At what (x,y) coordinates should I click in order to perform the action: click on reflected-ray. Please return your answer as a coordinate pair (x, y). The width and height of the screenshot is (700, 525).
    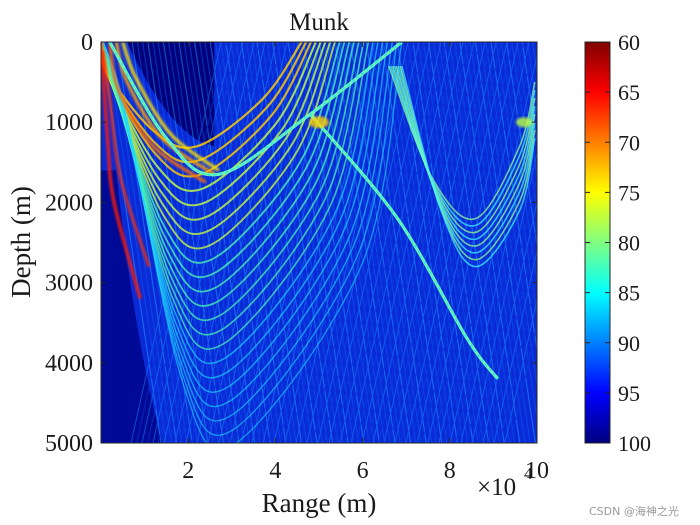
    Looking at the image, I should click on (404, 246).